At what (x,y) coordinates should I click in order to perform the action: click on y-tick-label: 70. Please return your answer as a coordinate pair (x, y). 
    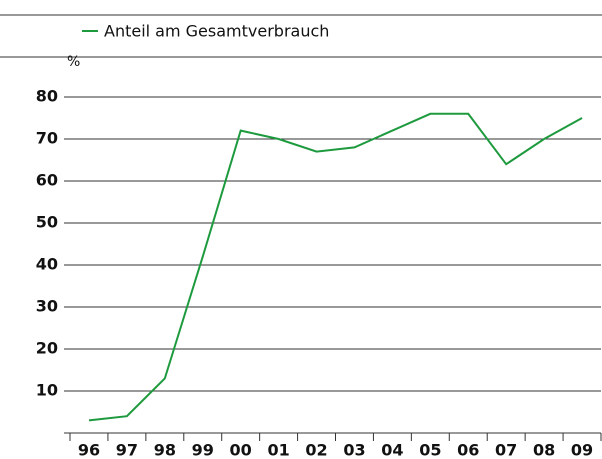
    Looking at the image, I should click on (47, 138).